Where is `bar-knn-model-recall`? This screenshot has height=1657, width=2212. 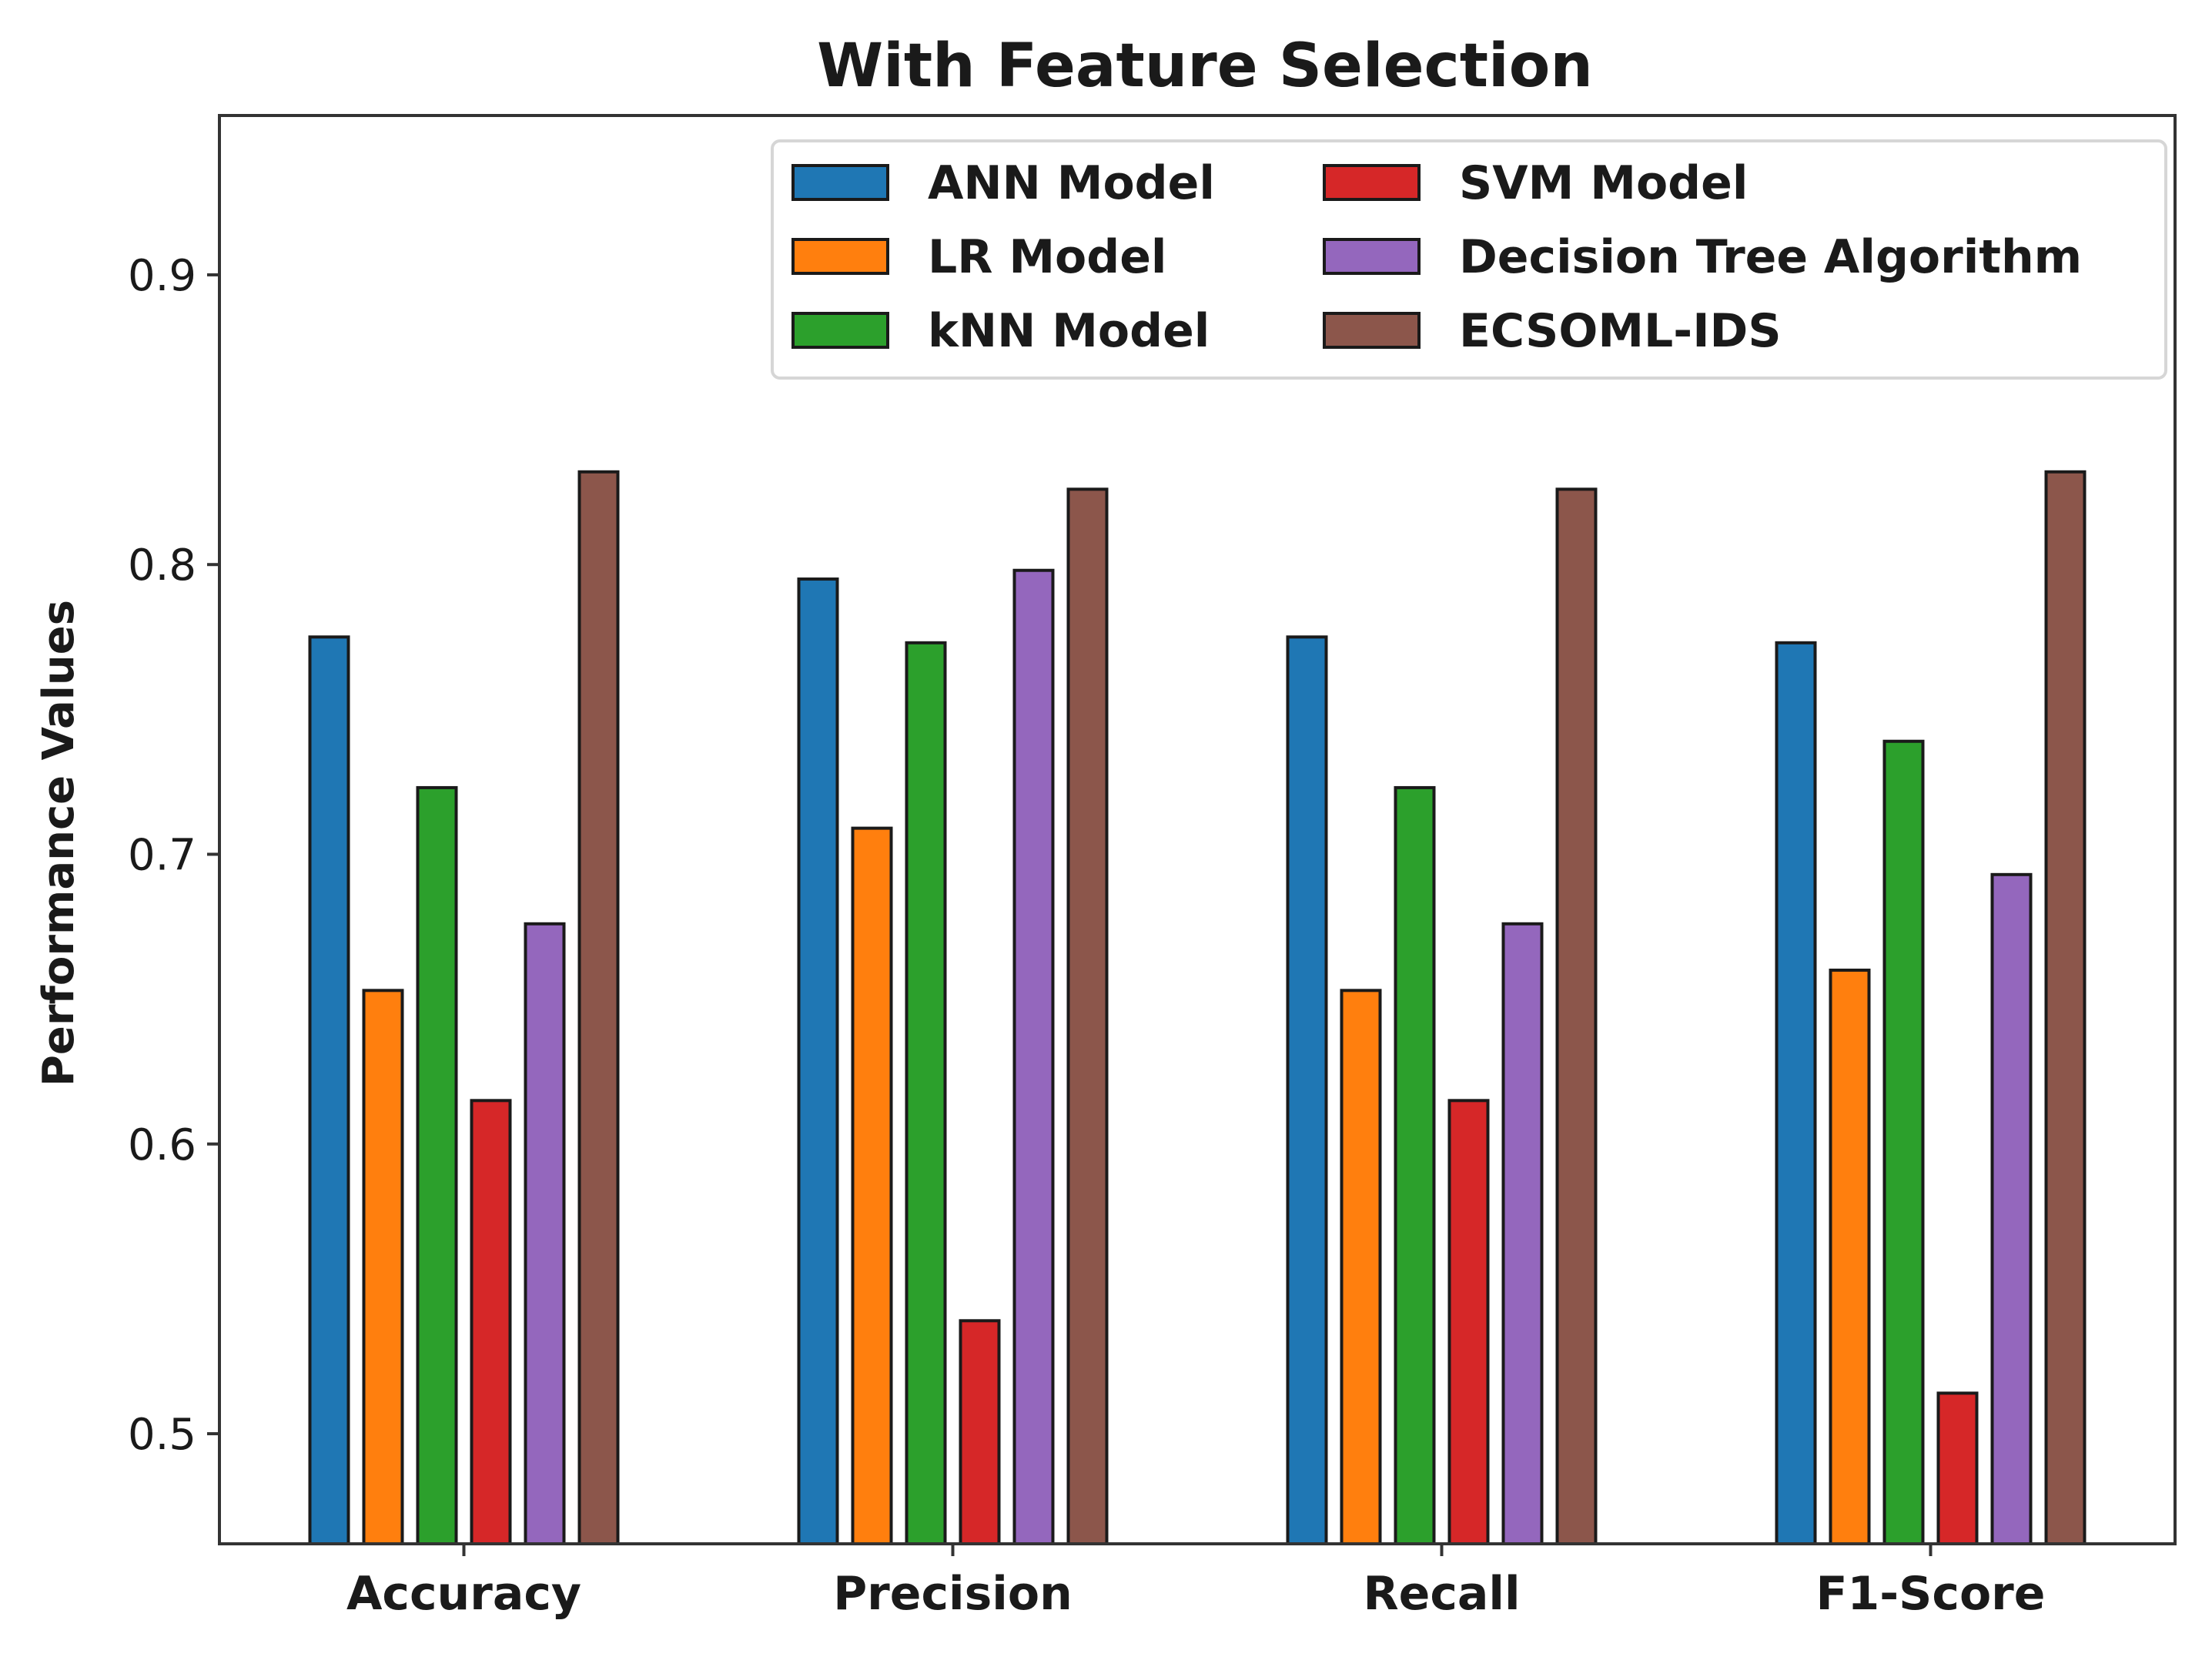
bar-knn-model-recall is located at coordinates (1415, 1165).